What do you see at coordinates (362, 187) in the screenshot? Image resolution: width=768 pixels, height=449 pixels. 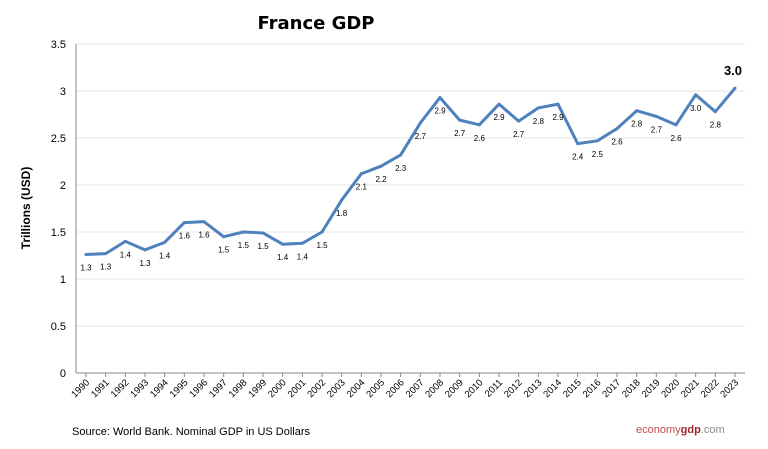 I see `data-label: 2.1` at bounding box center [362, 187].